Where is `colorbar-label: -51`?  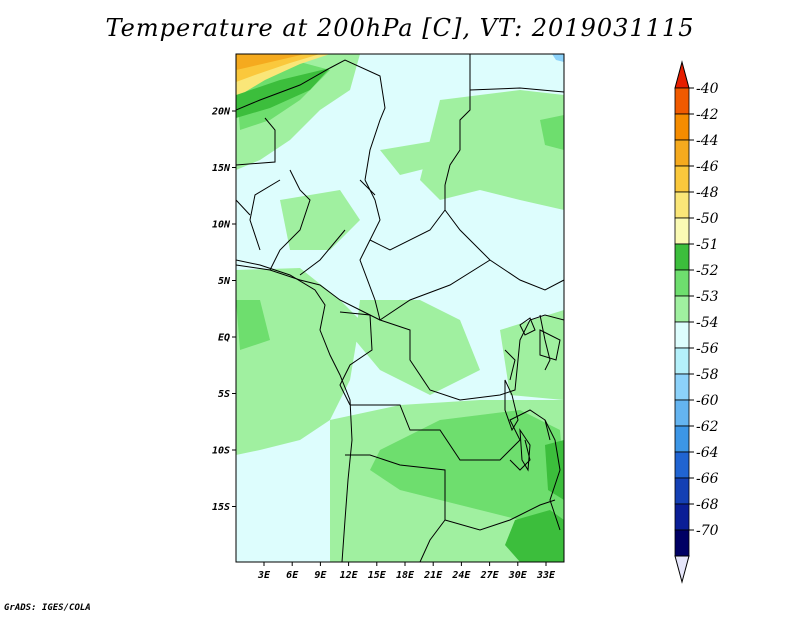 colorbar-label: -51 is located at coordinates (707, 245).